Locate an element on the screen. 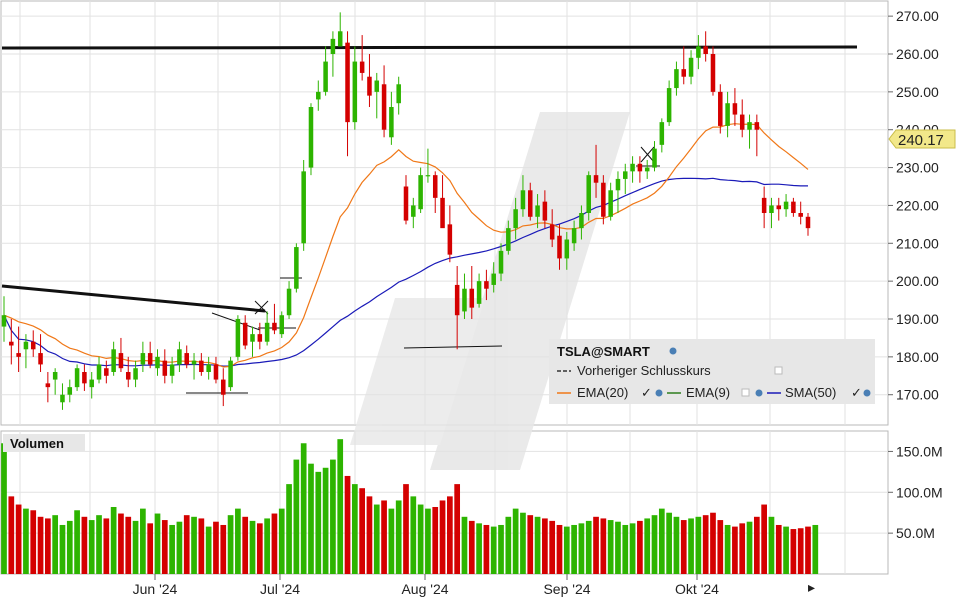 The width and height of the screenshot is (960, 600). sma50-check-icon: ✓ is located at coordinates (856, 392).